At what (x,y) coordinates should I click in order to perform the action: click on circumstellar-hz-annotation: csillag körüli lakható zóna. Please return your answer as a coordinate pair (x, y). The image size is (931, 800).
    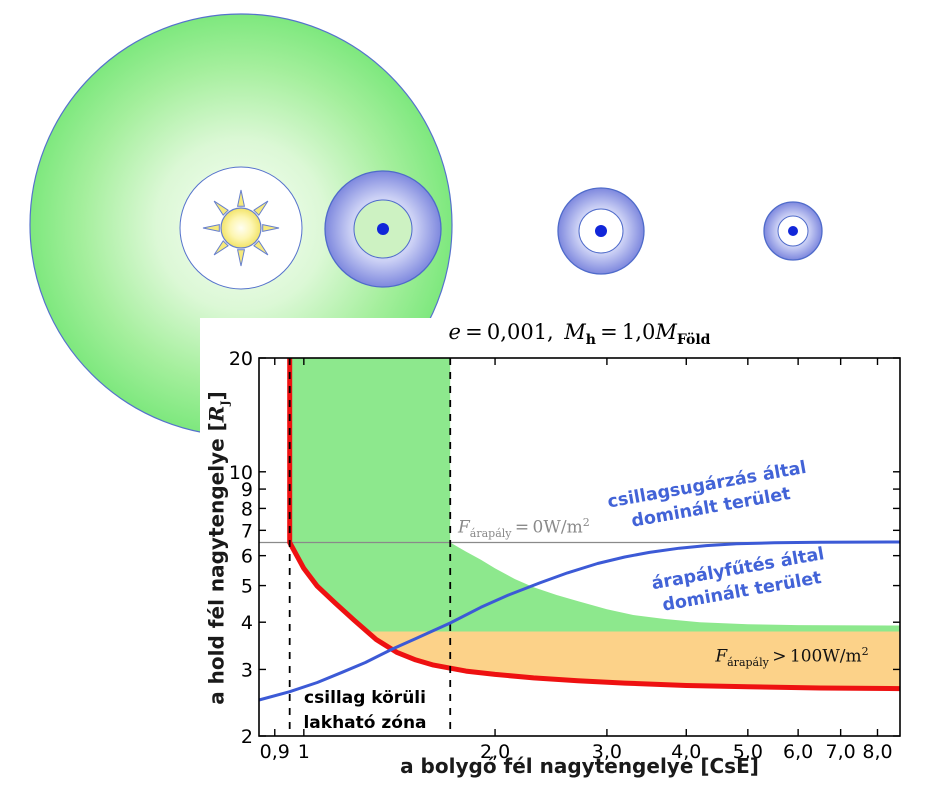
    Looking at the image, I should click on (365, 710).